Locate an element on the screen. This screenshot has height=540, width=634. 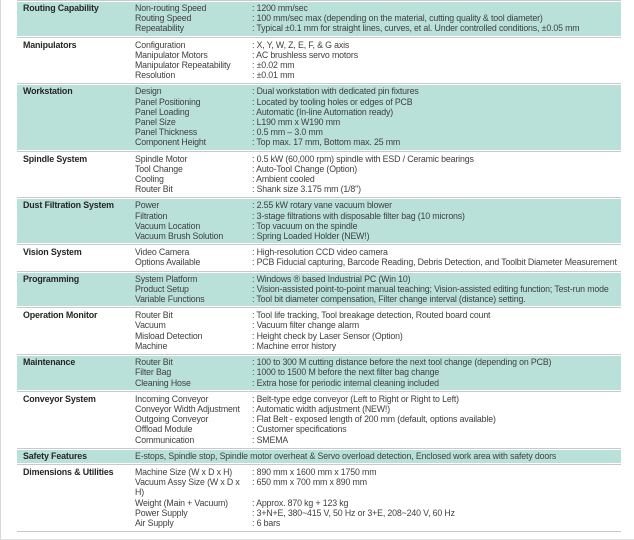
section-category: Manipulators is located at coordinates (50, 44).